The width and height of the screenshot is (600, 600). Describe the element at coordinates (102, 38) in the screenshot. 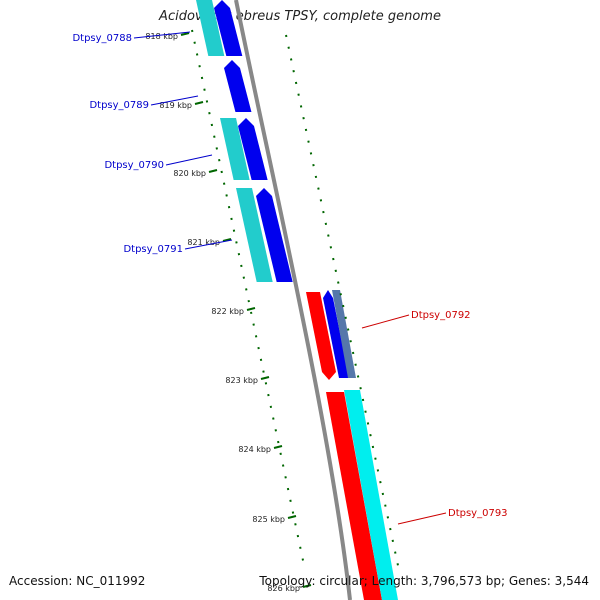

I see `gene-label: Dtpsy_0788` at that location.